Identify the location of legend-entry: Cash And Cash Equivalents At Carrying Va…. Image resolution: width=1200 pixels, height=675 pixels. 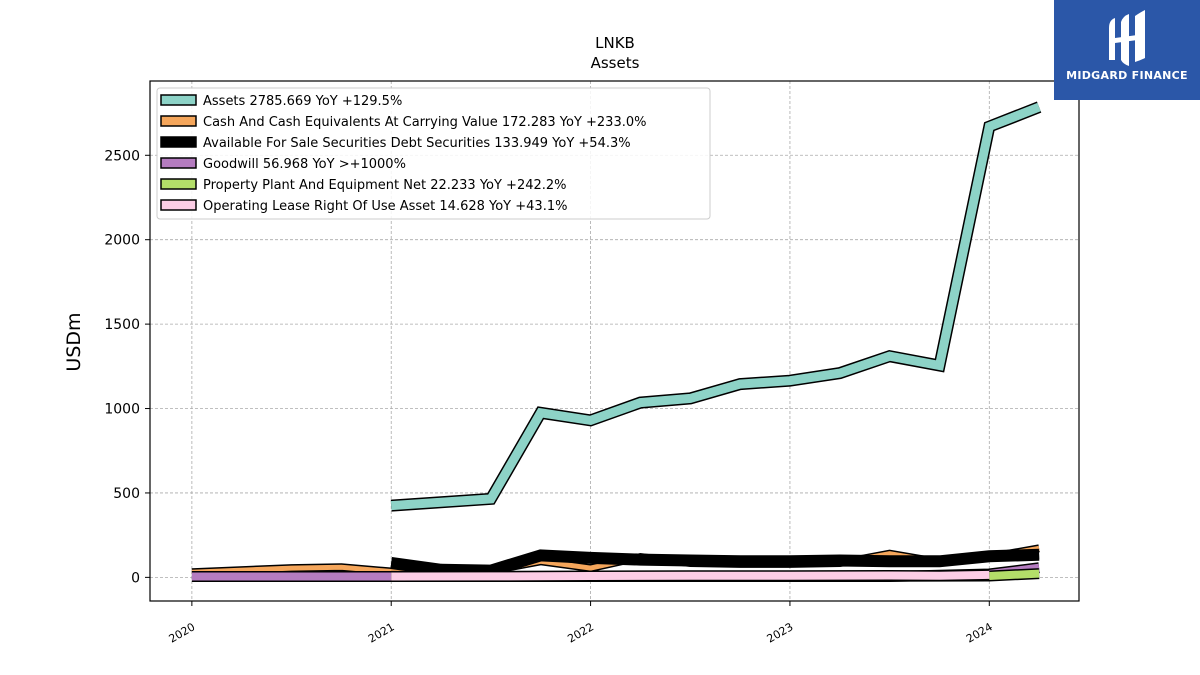
(424, 122).